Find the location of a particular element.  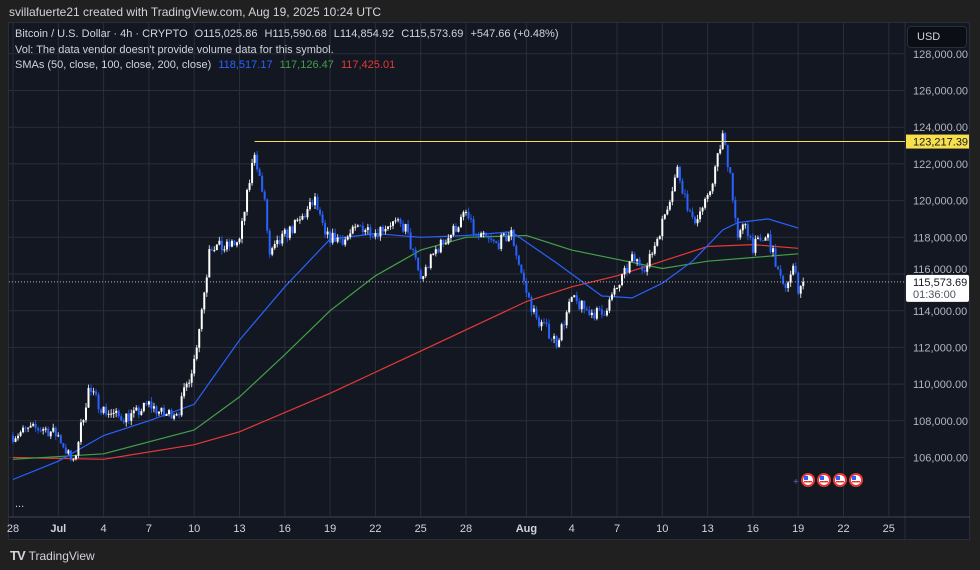

currency-button: USD is located at coordinates (937, 37).